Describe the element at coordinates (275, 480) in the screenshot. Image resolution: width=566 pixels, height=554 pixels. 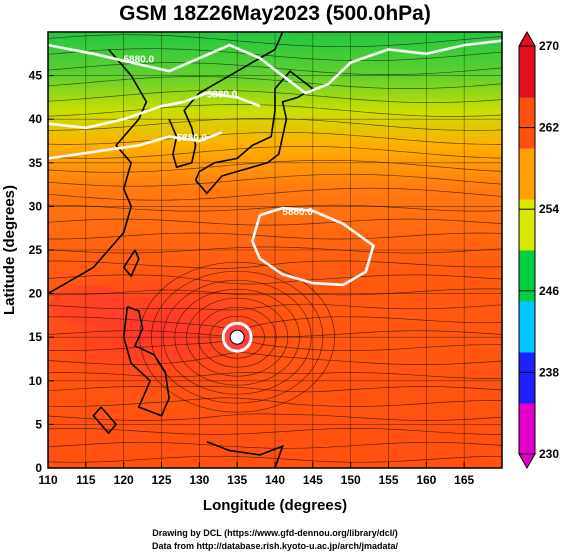
I see `x-tick-label: 140` at that location.